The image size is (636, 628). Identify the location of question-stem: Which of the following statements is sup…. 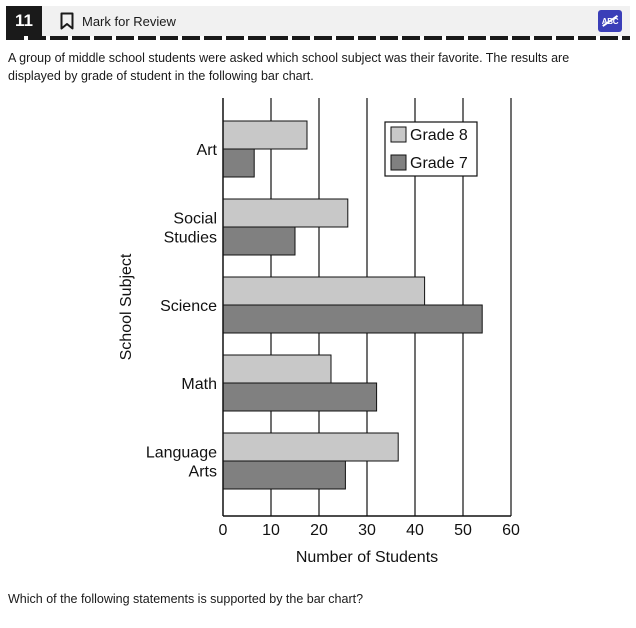
(186, 599).